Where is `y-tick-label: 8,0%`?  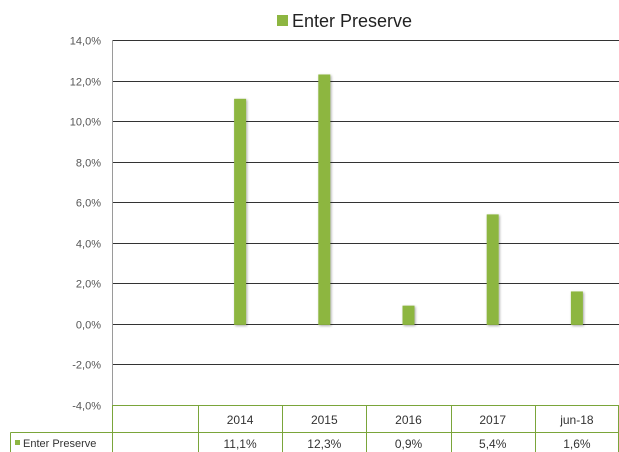 y-tick-label: 8,0% is located at coordinates (88, 164).